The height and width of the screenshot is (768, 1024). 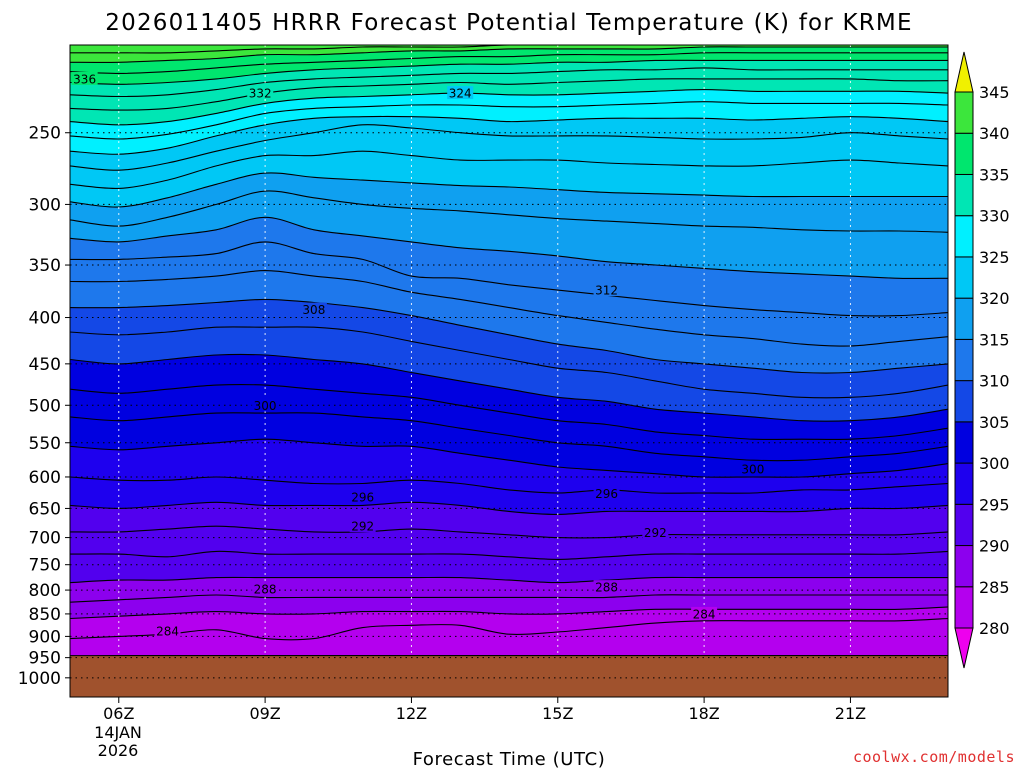 I want to click on y-tick-label-900: 900, so click(x=45, y=637).